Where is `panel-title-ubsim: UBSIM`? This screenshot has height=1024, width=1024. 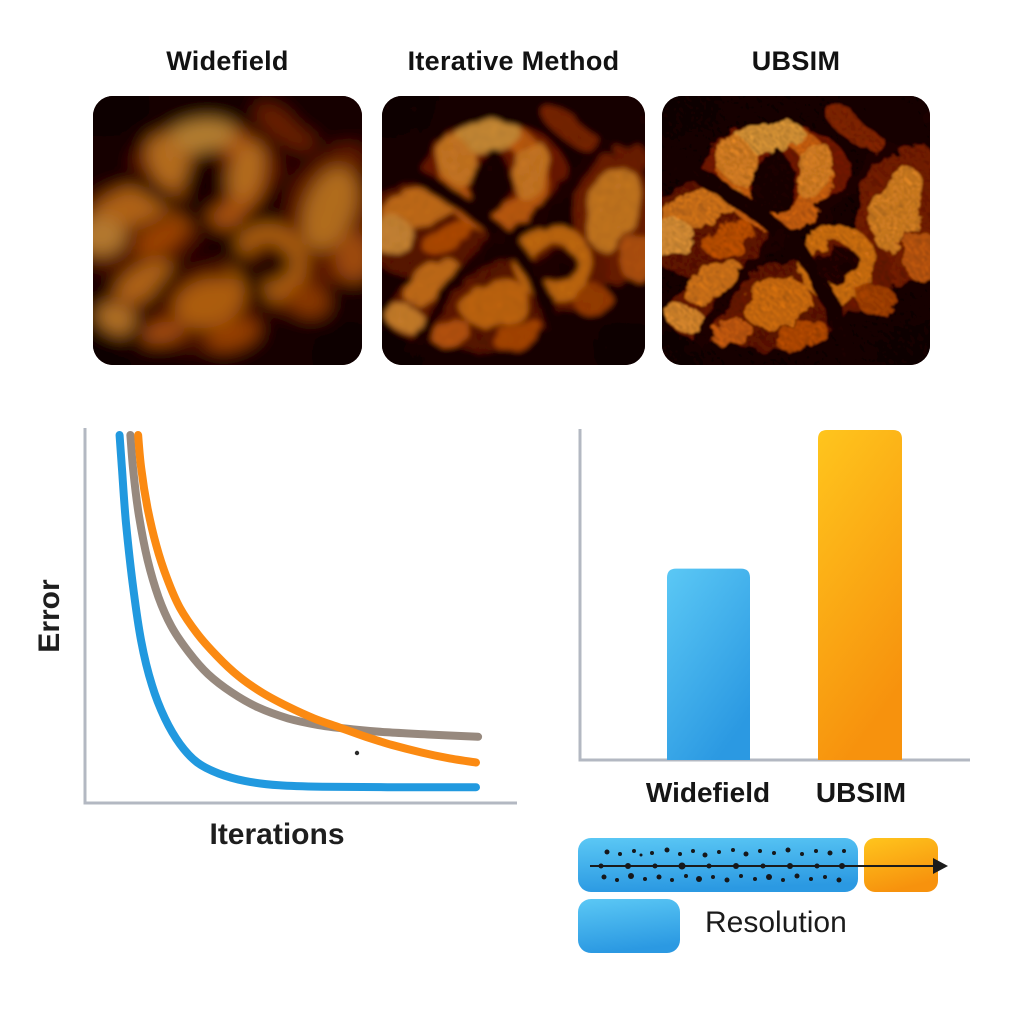
panel-title-ubsim: UBSIM is located at coordinates (796, 61).